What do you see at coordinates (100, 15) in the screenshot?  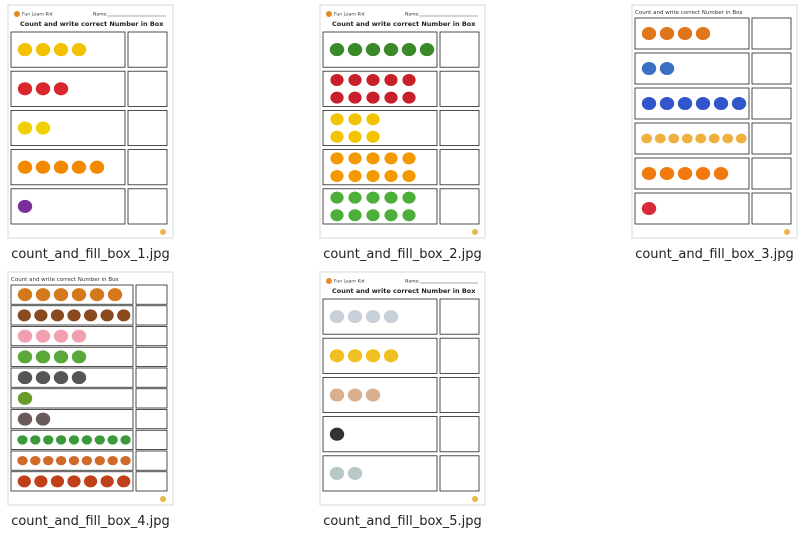 I see `name-label: Name:` at bounding box center [100, 15].